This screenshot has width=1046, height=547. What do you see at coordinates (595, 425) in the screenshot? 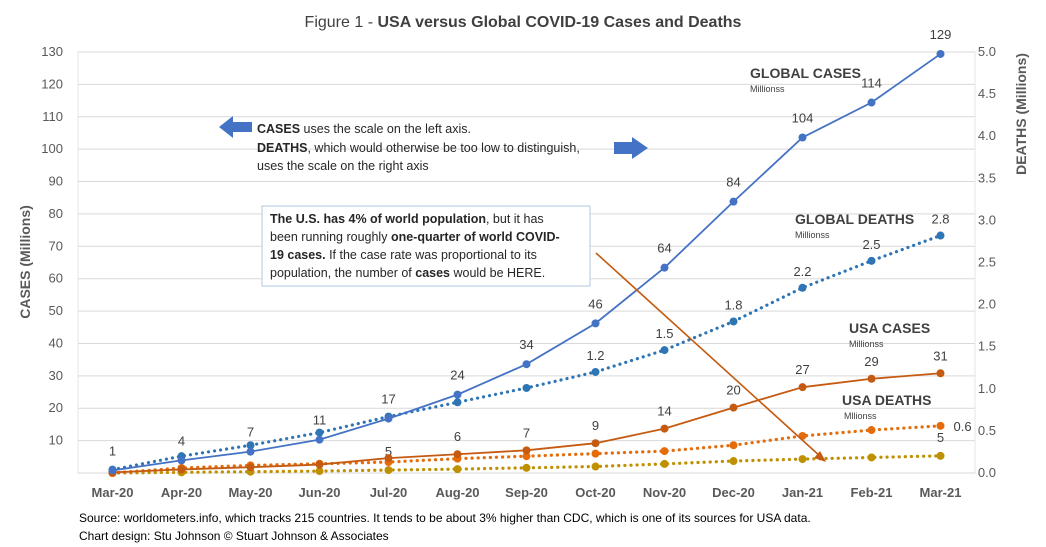
I see `data-label: 9` at bounding box center [595, 425].